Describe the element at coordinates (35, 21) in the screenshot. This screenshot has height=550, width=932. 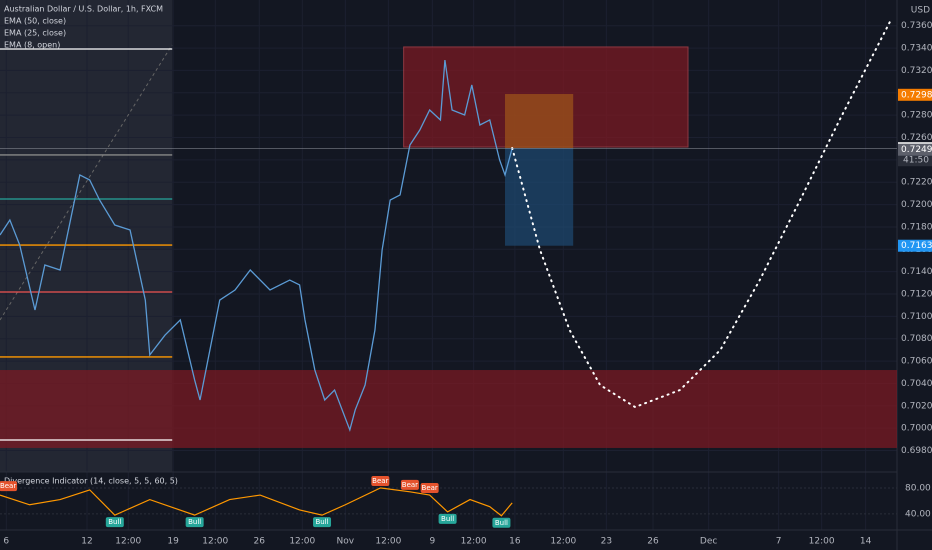
I see `study-label: EMA (50, close)` at that location.